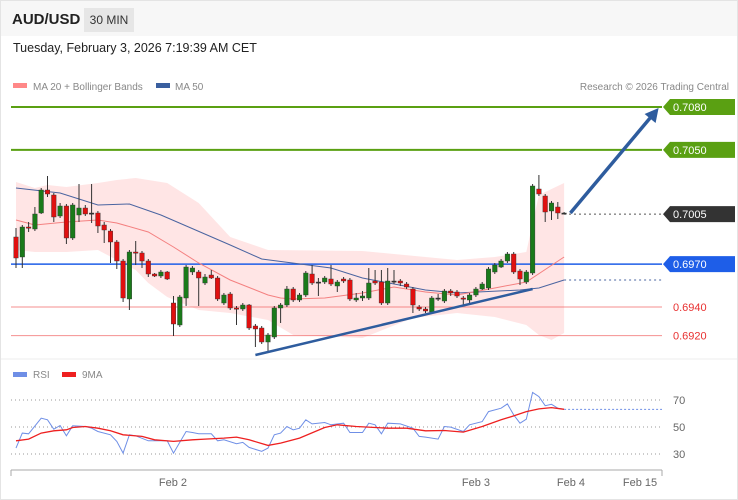  What do you see at coordinates (476, 483) in the screenshot?
I see `x-tick-label: Feb 3` at bounding box center [476, 483].